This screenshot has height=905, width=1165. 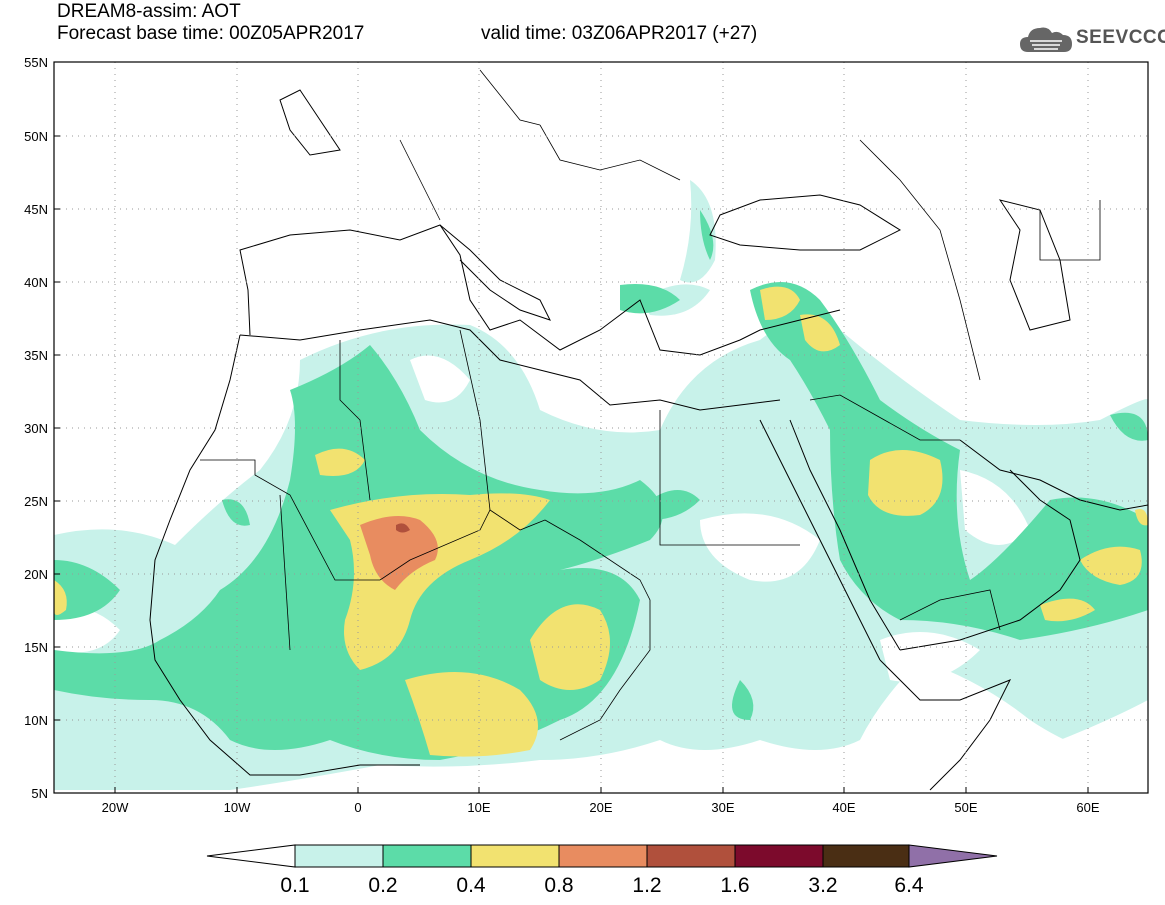 I want to click on colorbar: 0.1 0.2 0.4 0.8 1.2 1.6 3.2 6.4, so click(x=602, y=870).